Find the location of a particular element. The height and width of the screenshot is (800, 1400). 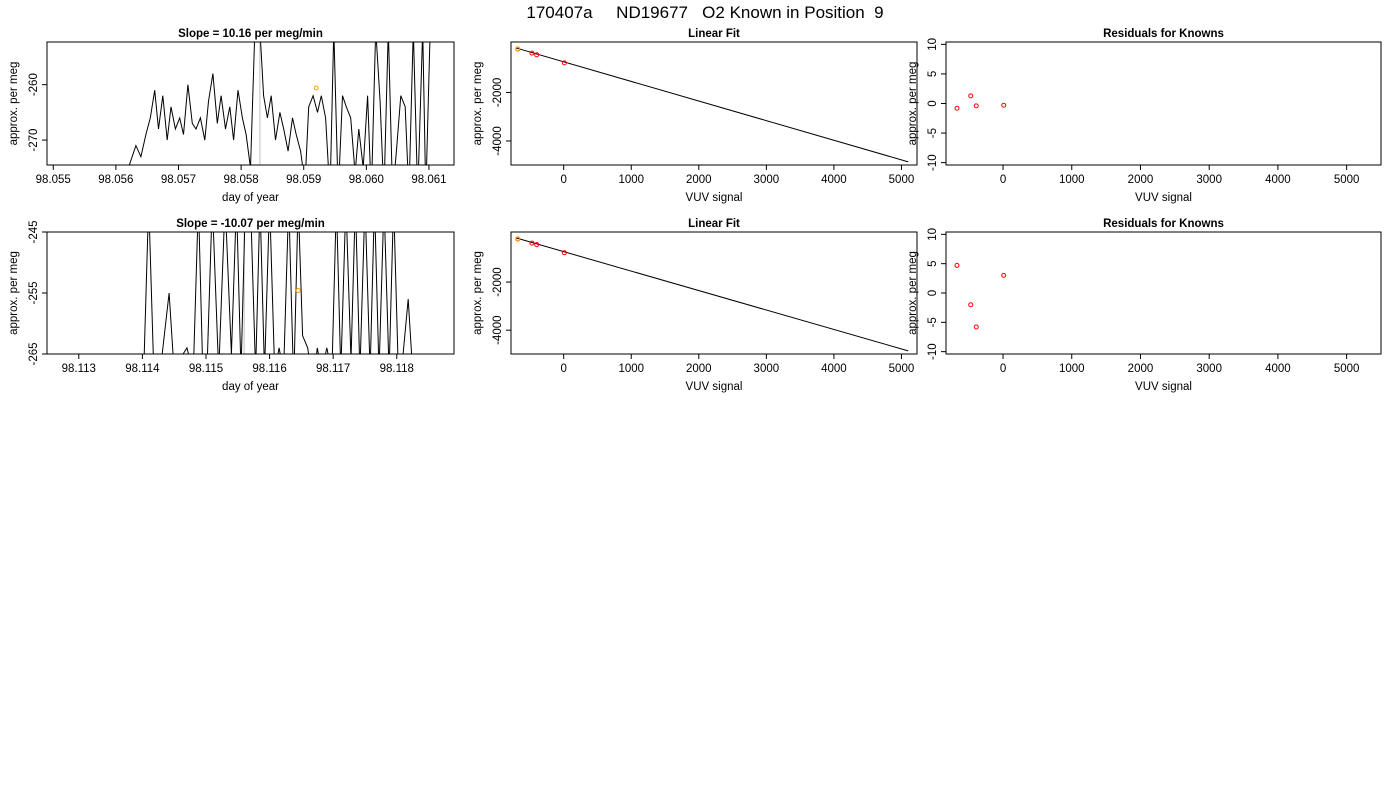

x-tick-label: 98.060 is located at coordinates (366, 180).